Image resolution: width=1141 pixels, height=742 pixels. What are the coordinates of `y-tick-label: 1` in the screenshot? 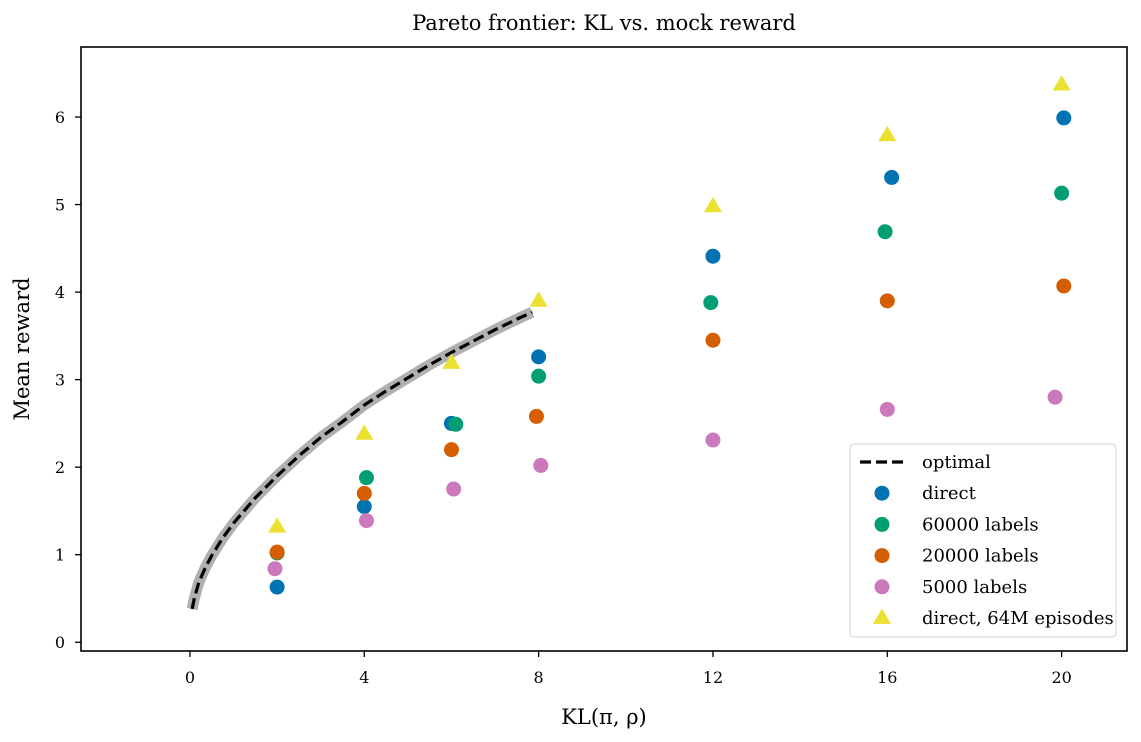 It's located at (60, 555).